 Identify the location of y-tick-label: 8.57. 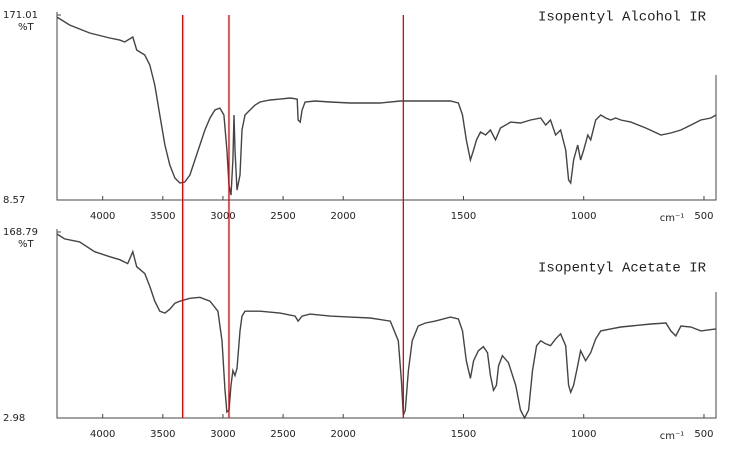
(14, 200).